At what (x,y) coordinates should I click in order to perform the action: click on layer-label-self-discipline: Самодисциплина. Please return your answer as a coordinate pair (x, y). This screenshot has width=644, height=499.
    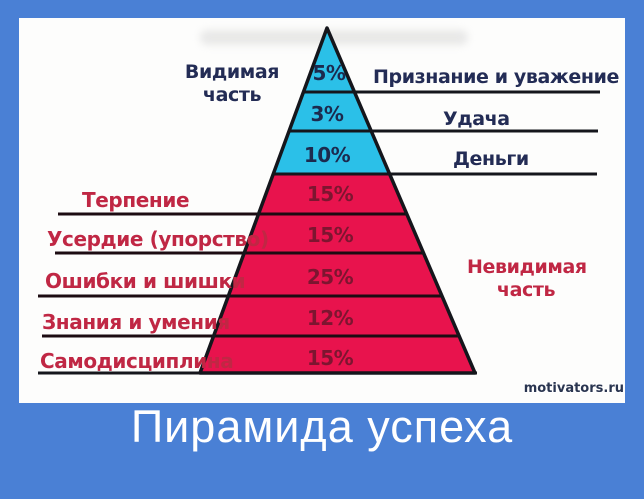
    Looking at the image, I should click on (137, 361).